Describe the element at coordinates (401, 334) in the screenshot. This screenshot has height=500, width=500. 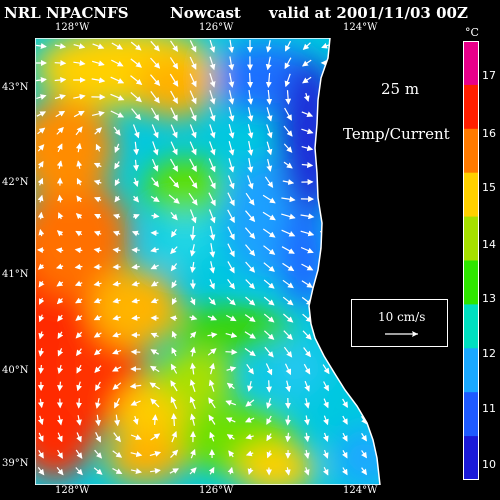
I see `vector-scale-arrow` at that location.